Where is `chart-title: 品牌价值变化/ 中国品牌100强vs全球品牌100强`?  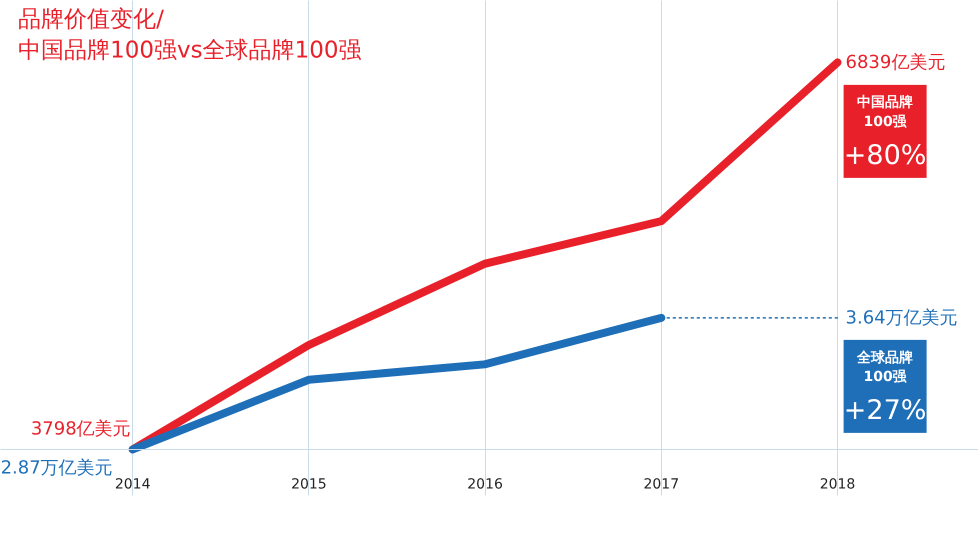 chart-title: 品牌价值变化/ 中国品牌100强vs全球品牌100强 is located at coordinates (190, 35).